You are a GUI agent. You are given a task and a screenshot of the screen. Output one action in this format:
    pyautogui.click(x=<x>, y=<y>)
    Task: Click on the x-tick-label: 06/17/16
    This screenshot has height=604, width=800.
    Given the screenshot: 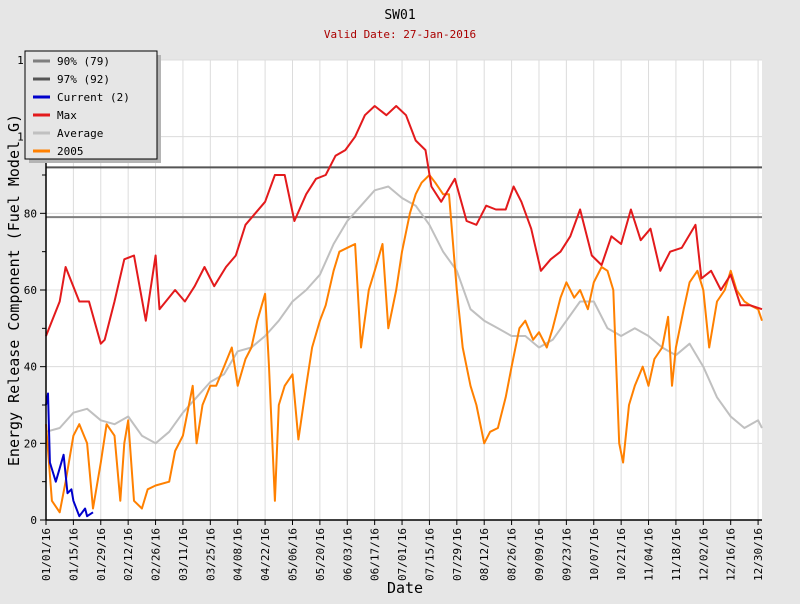 What is the action you would take?
    pyautogui.click(x=375, y=554)
    